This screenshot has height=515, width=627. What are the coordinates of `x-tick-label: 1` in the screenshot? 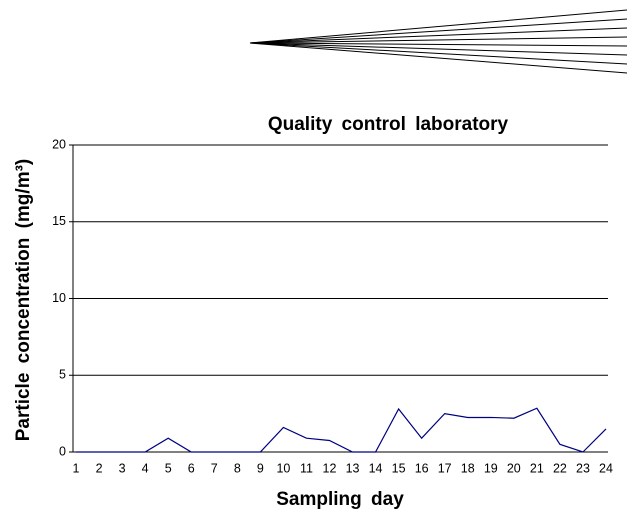 It's located at (76, 468).